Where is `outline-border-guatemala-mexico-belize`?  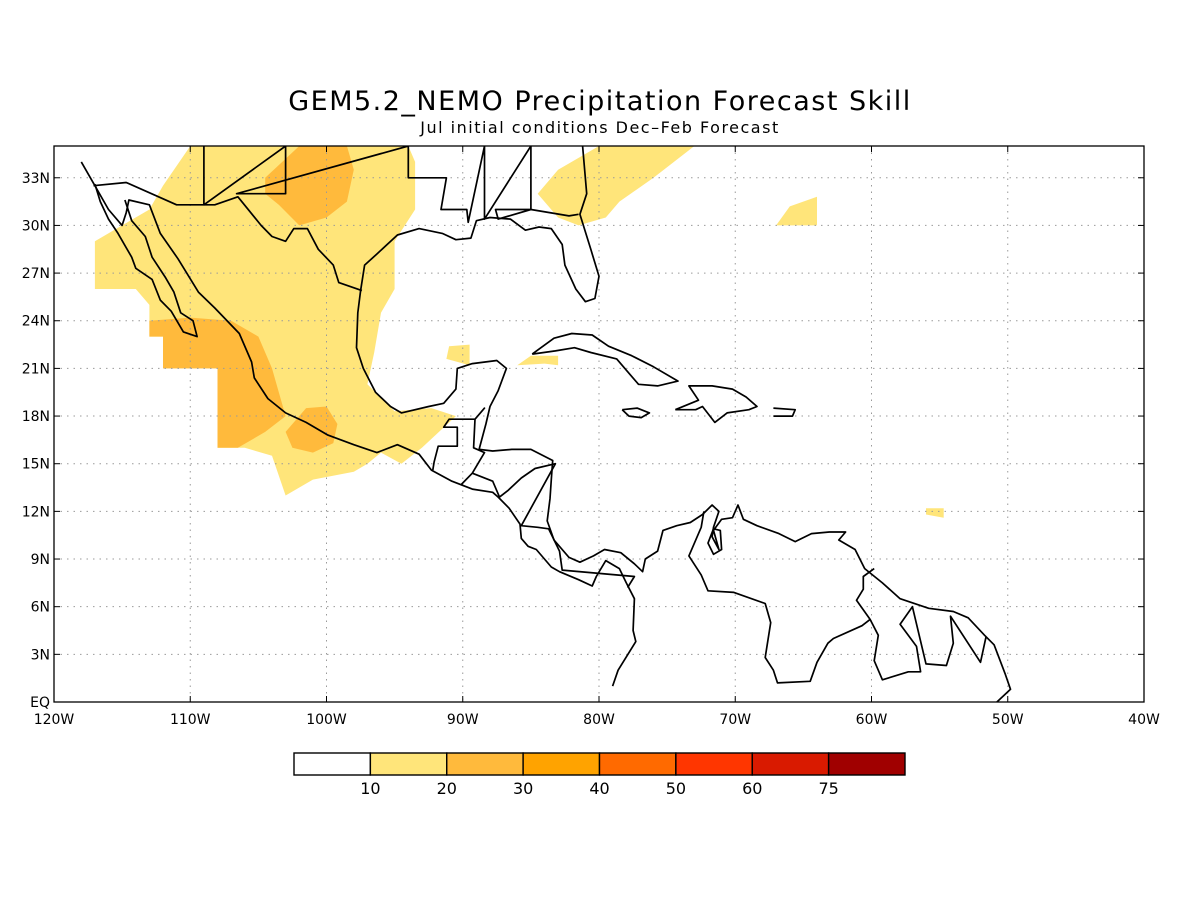 outline-border-guatemala-mexico-belize is located at coordinates (458, 439).